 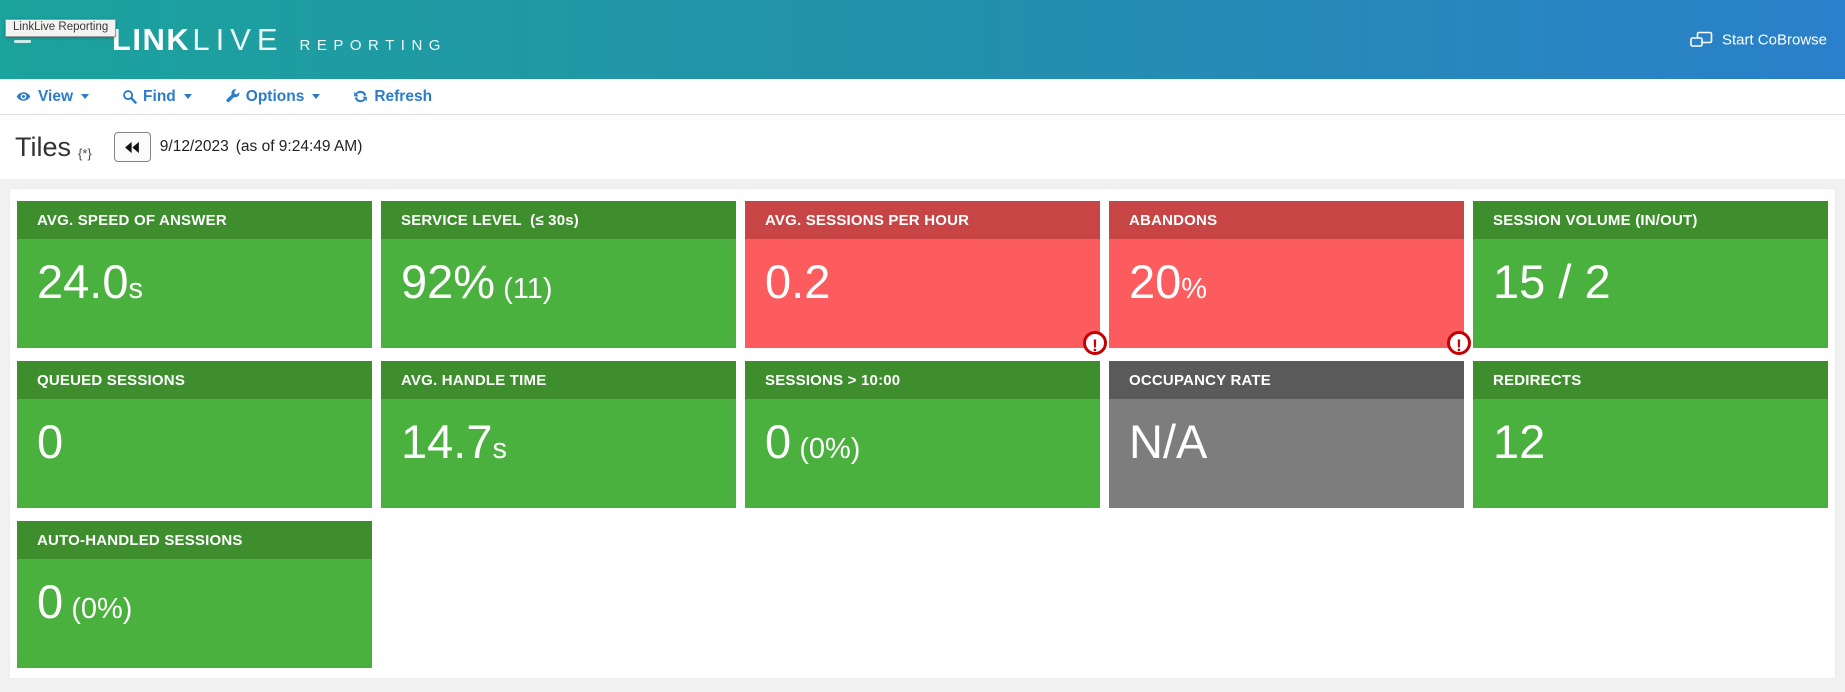 What do you see at coordinates (447, 441) in the screenshot?
I see `tile-value-main: 14.7` at bounding box center [447, 441].